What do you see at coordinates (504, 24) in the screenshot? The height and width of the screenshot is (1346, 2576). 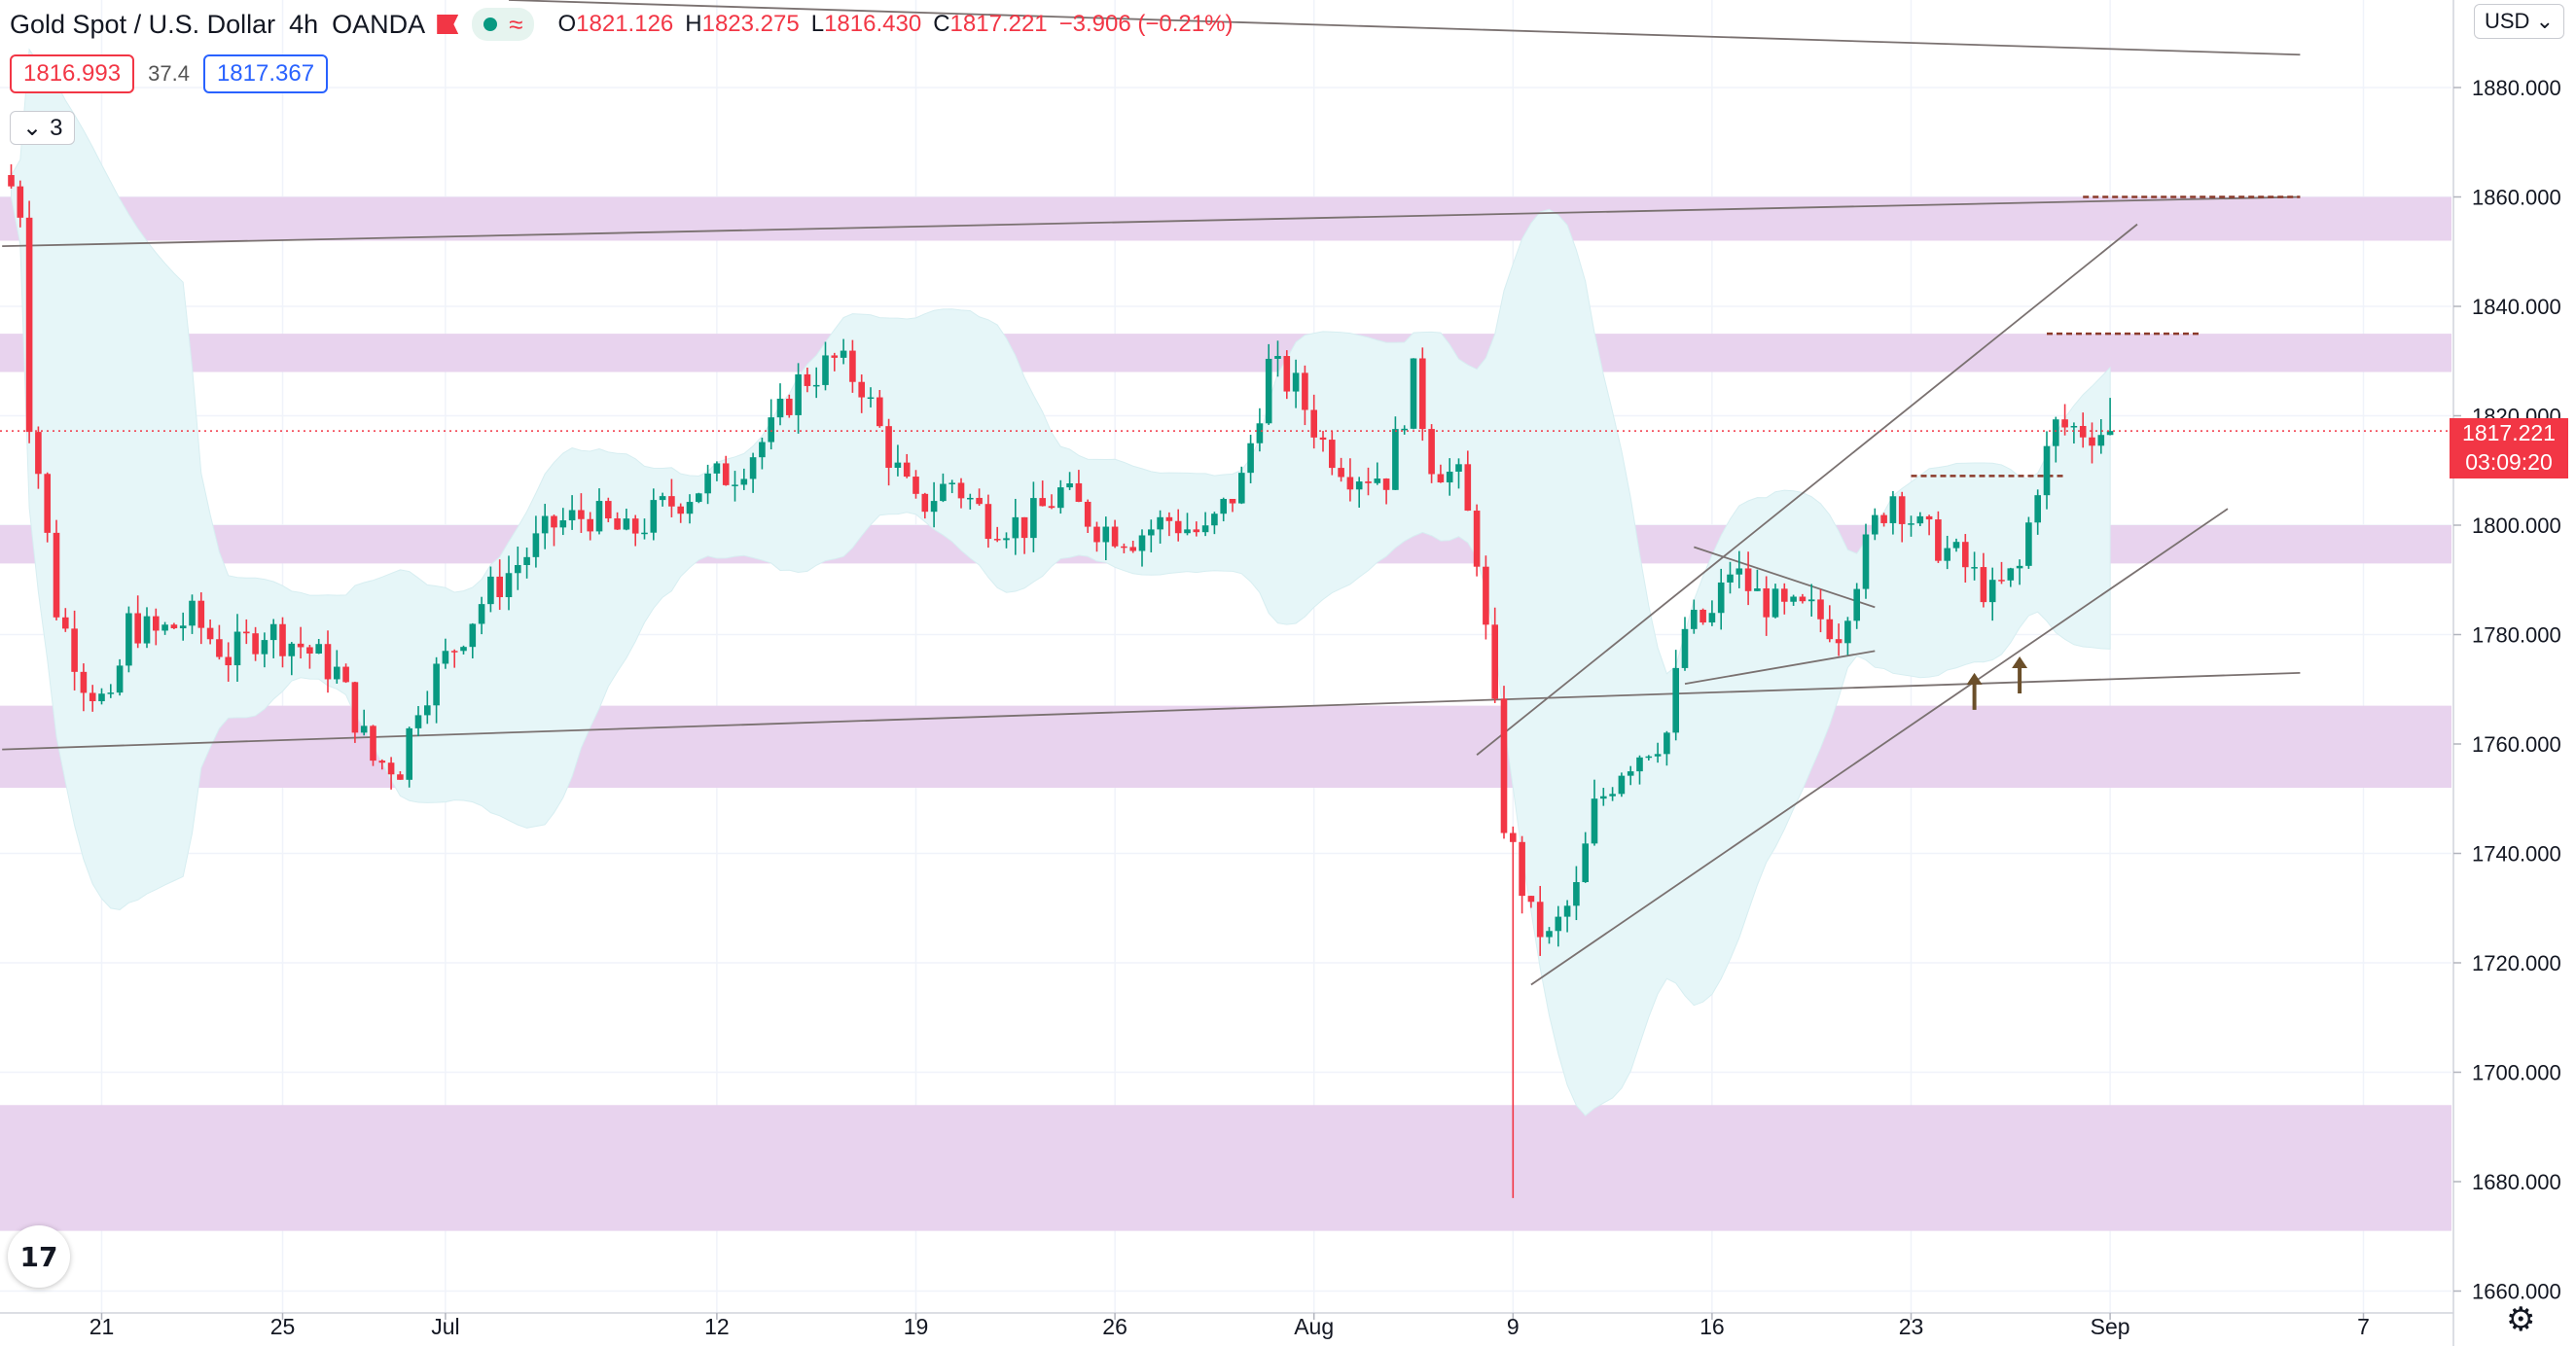 I see `market-status-pill: ≈` at bounding box center [504, 24].